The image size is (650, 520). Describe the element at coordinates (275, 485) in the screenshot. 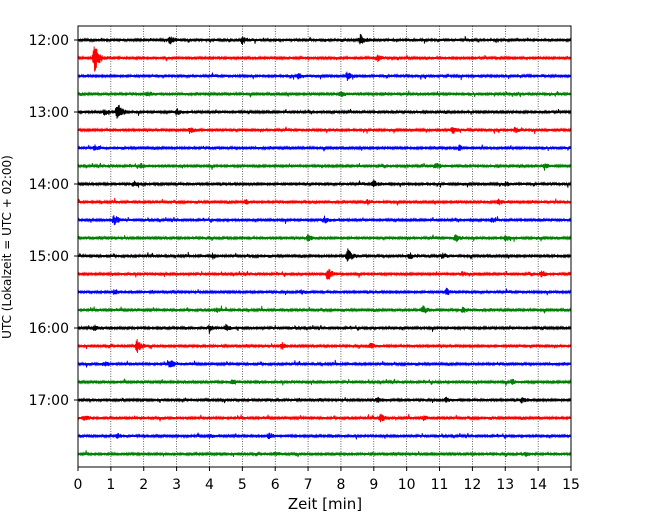

I see `x-tick-label: 6` at that location.